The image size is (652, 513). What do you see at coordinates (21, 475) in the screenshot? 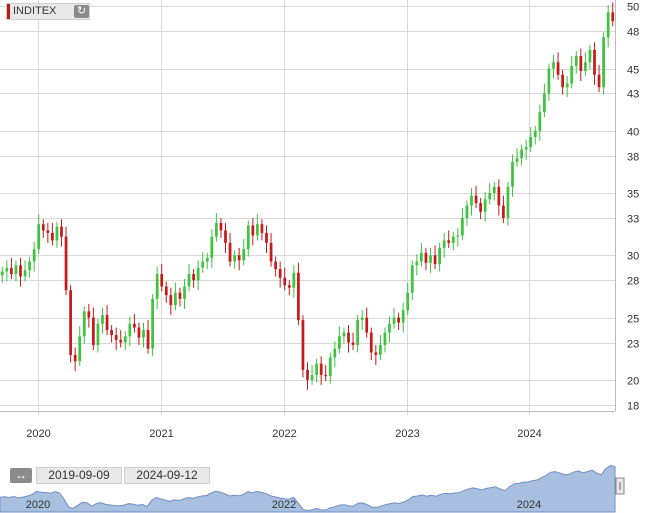
I see `range-arrows-icon: ↔` at bounding box center [21, 475].